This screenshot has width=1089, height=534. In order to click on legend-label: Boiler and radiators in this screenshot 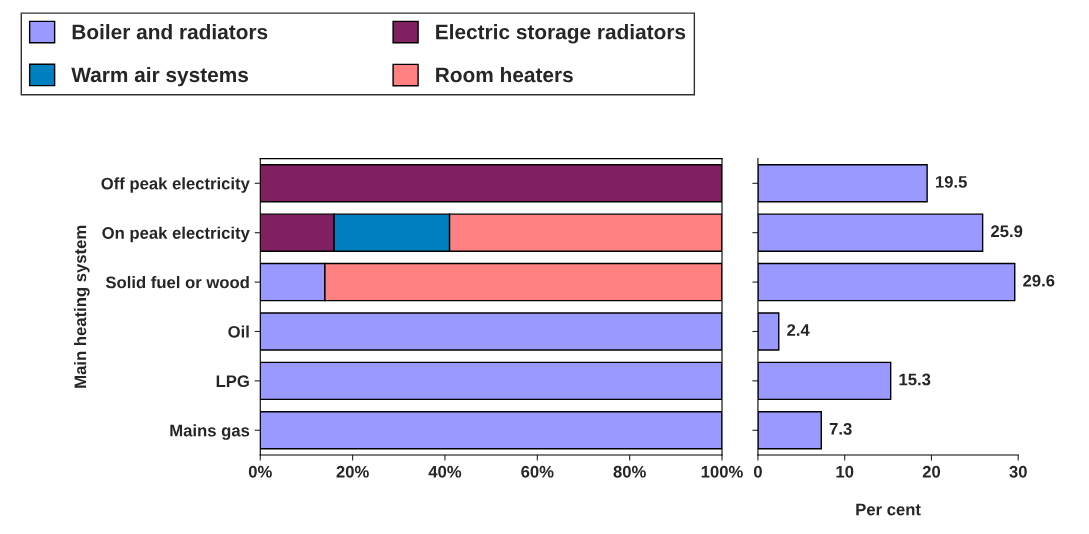, I will do `click(170, 32)`.